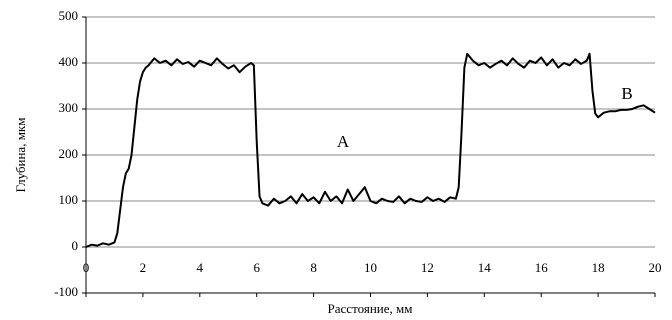  I want to click on x-tick-label: 18, so click(598, 267).